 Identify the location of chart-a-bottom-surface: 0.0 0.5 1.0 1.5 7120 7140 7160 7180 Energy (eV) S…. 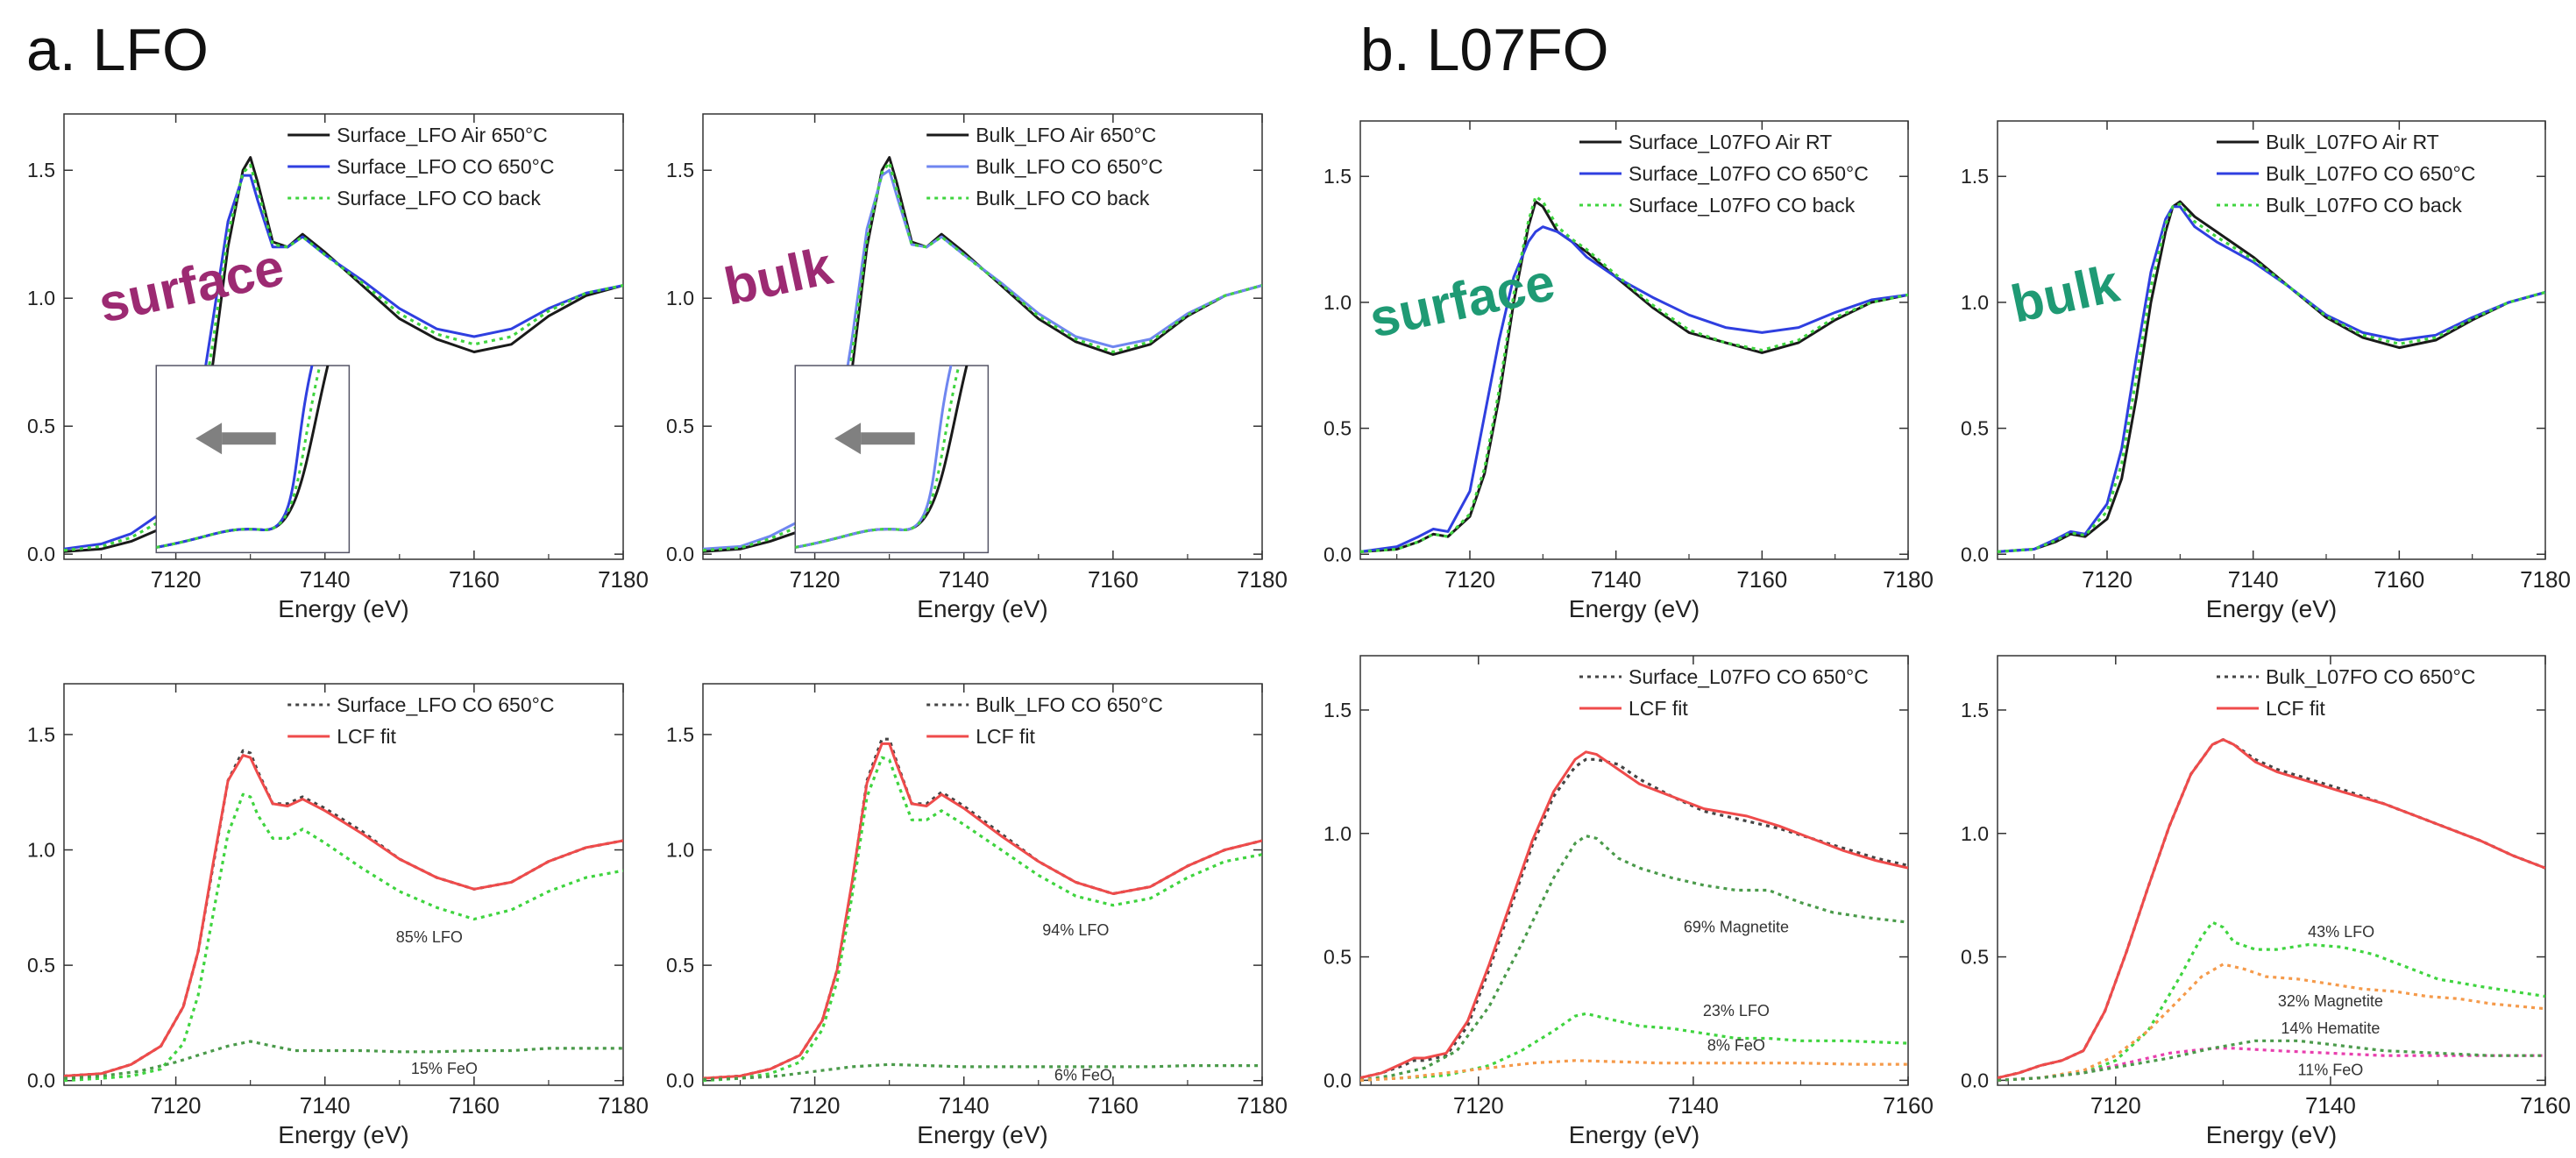
(338, 916).